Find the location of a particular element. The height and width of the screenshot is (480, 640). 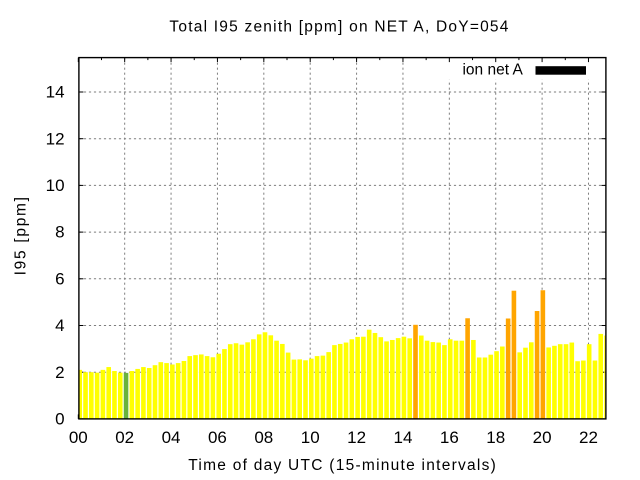

svg-text: 20 is located at coordinates (542, 437).